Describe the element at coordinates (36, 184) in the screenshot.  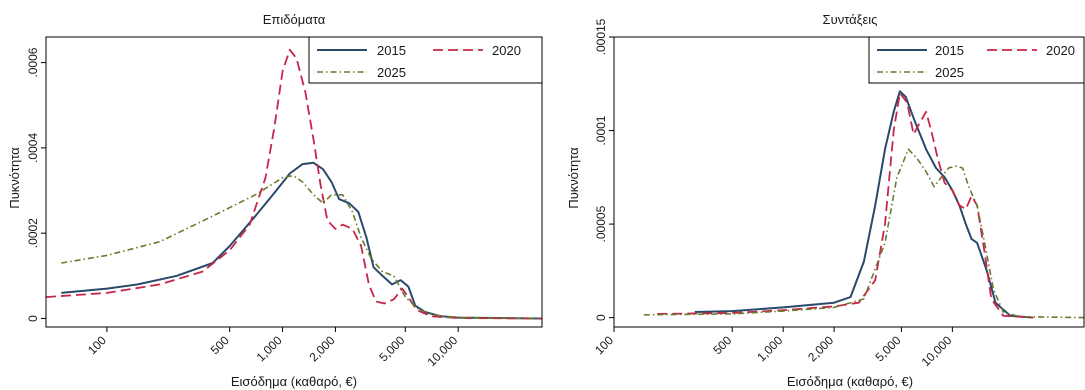
I see `y-axis-ticks: 0 .0002 .0004 .0006` at that location.